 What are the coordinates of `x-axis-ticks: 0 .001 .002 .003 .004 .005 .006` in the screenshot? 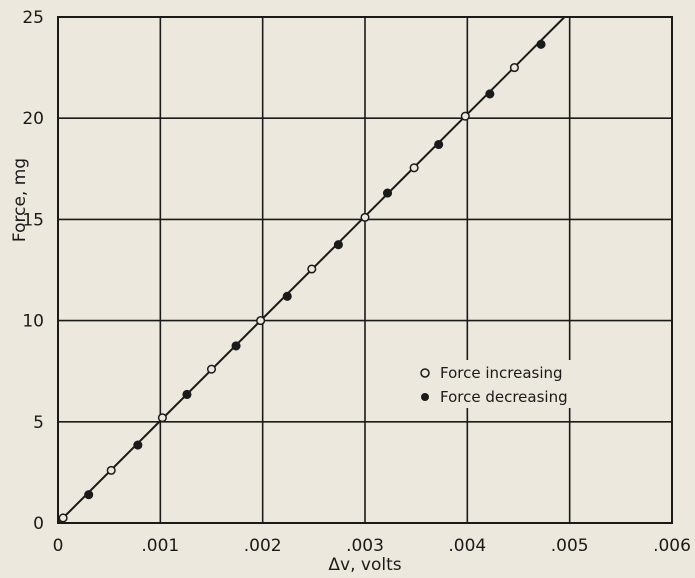 It's located at (372, 546).